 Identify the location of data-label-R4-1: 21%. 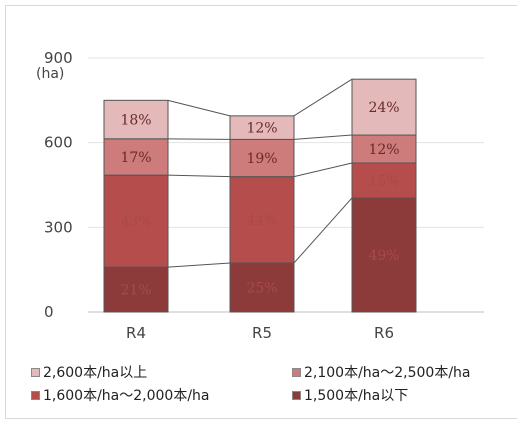
(135, 291).